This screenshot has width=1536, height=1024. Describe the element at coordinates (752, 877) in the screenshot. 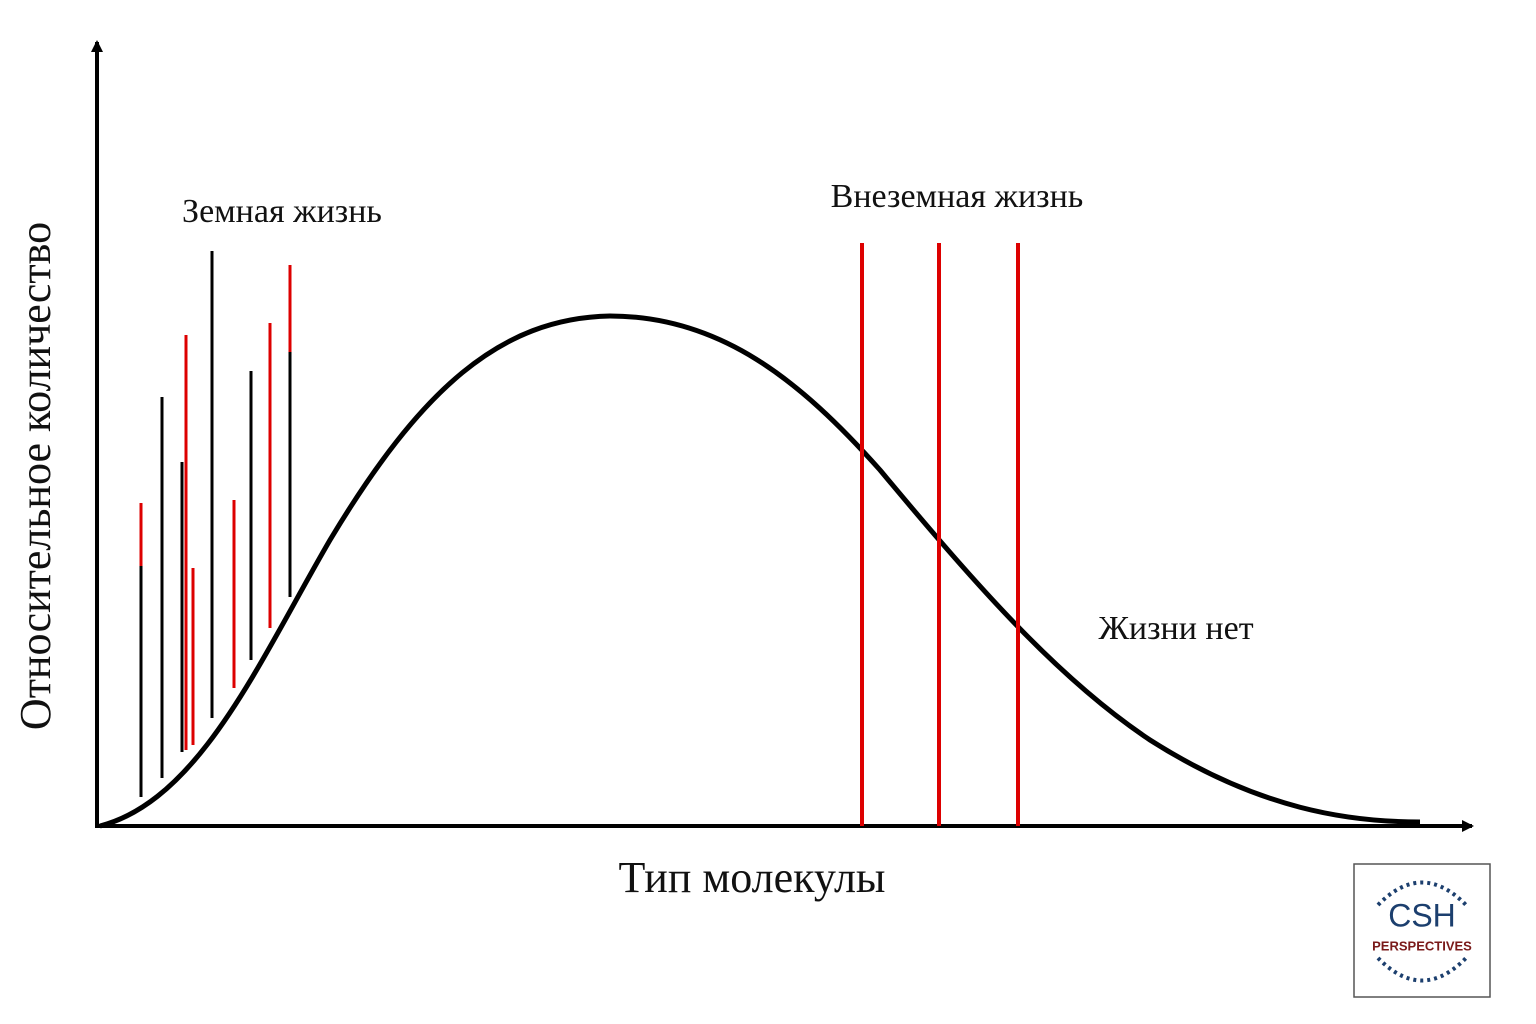

I see `x-axis-label: Тип молекулы` at that location.